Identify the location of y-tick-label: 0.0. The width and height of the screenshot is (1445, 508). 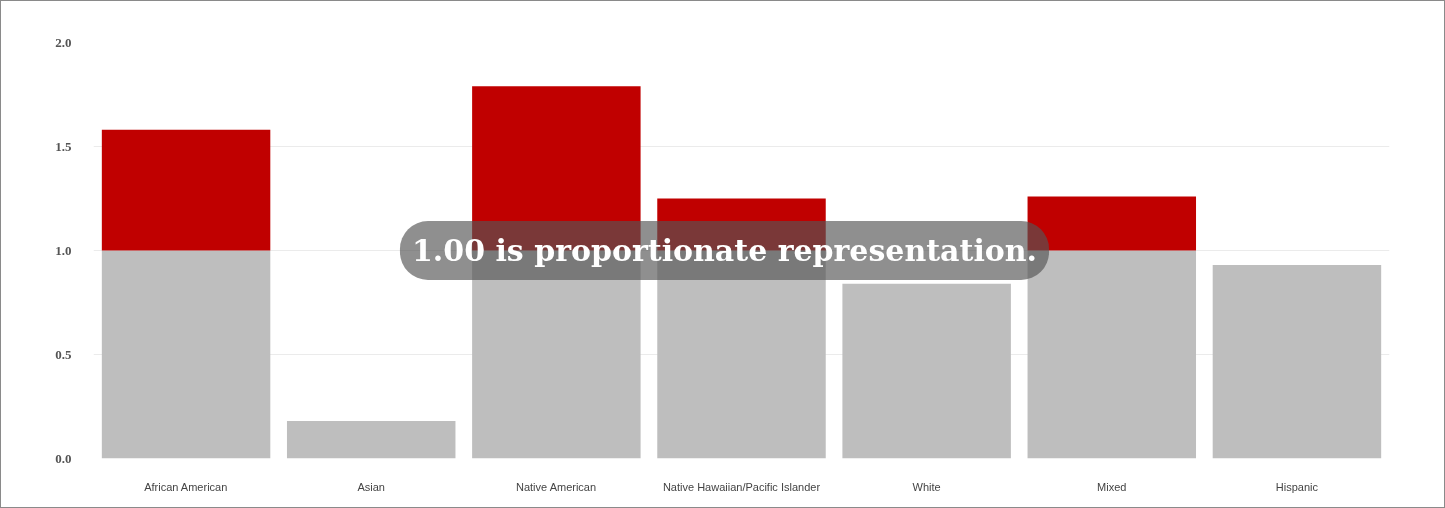
(63, 458).